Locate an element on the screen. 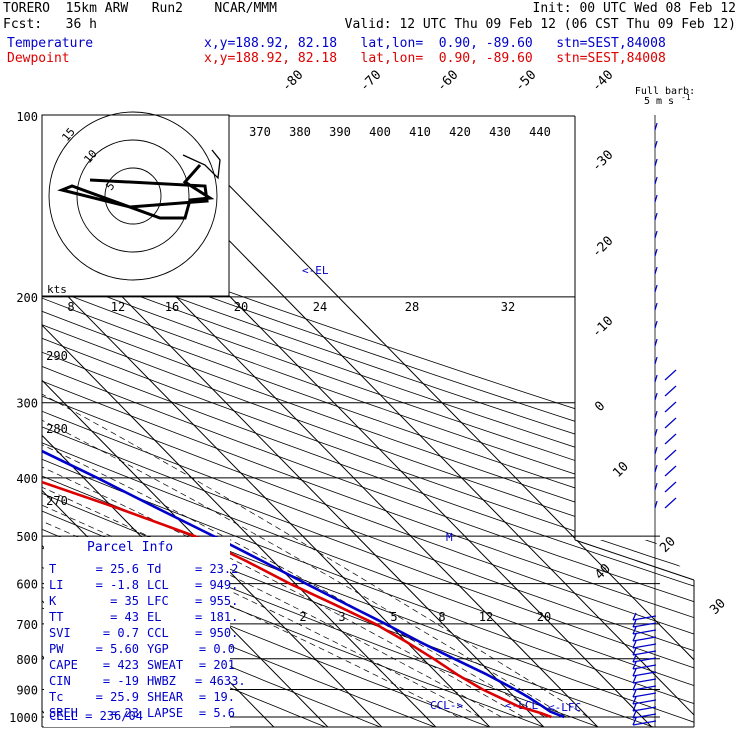 This screenshot has width=740, height=740. param-value: = 423 is located at coordinates (120, 665).